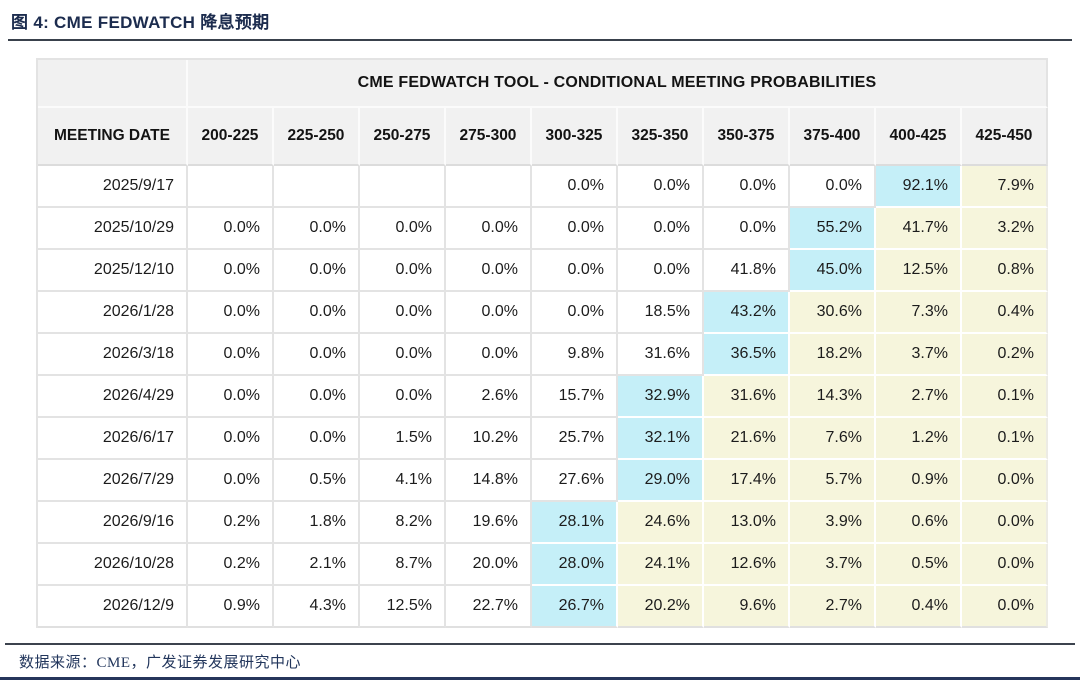  What do you see at coordinates (661, 137) in the screenshot?
I see `rate-bucket-header-cell: 325-350` at bounding box center [661, 137].